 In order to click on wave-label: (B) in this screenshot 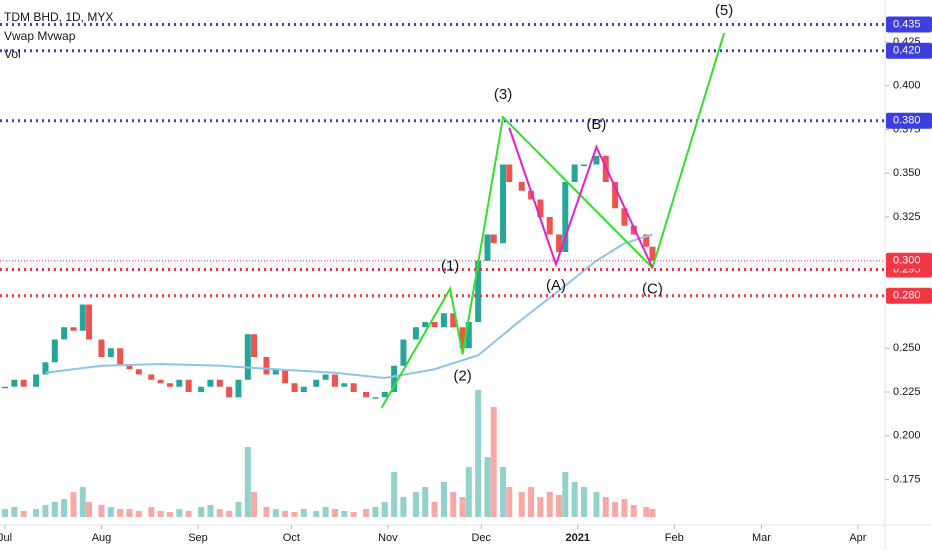, I will do `click(596, 124)`.